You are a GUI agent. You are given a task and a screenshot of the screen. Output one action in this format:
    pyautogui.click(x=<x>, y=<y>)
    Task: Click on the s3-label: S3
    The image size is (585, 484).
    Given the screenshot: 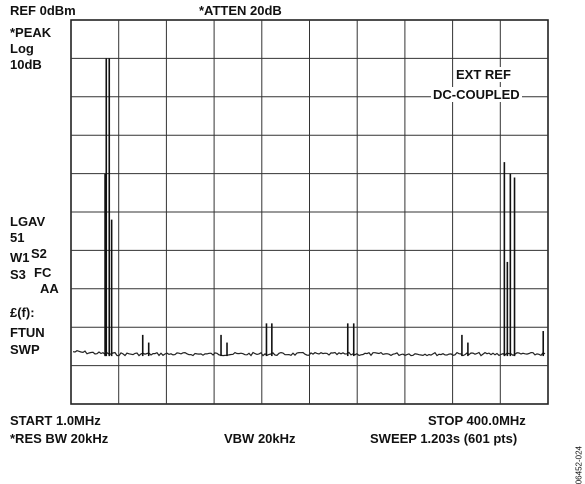 What is the action you would take?
    pyautogui.click(x=18, y=274)
    